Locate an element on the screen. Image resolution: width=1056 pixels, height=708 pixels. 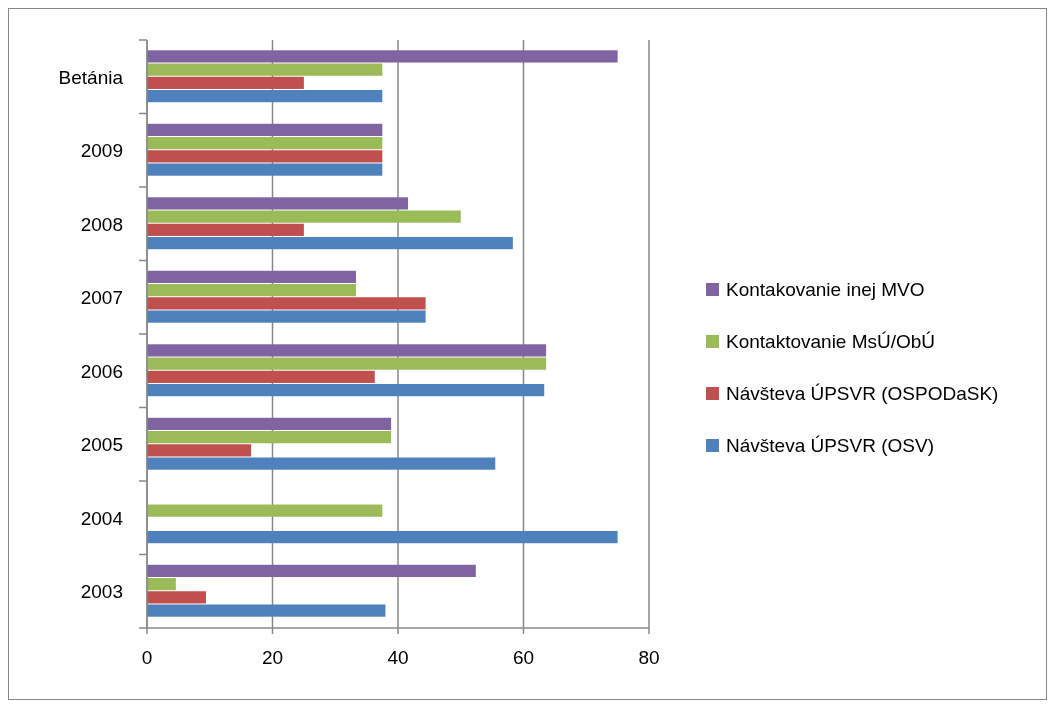
y-tick-label: 2005 is located at coordinates (101, 445).